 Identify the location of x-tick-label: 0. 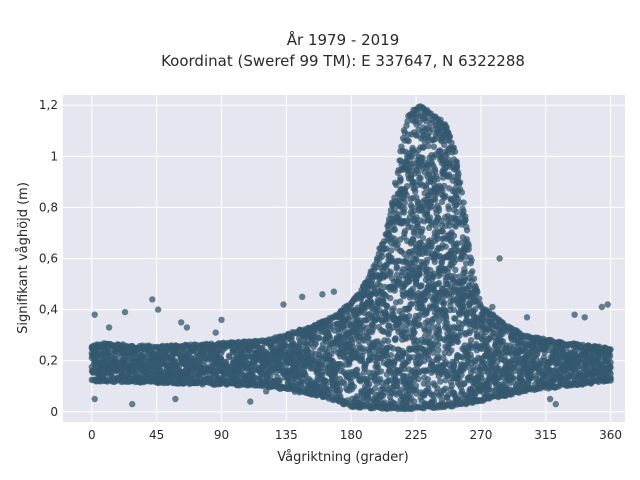
(92, 435).